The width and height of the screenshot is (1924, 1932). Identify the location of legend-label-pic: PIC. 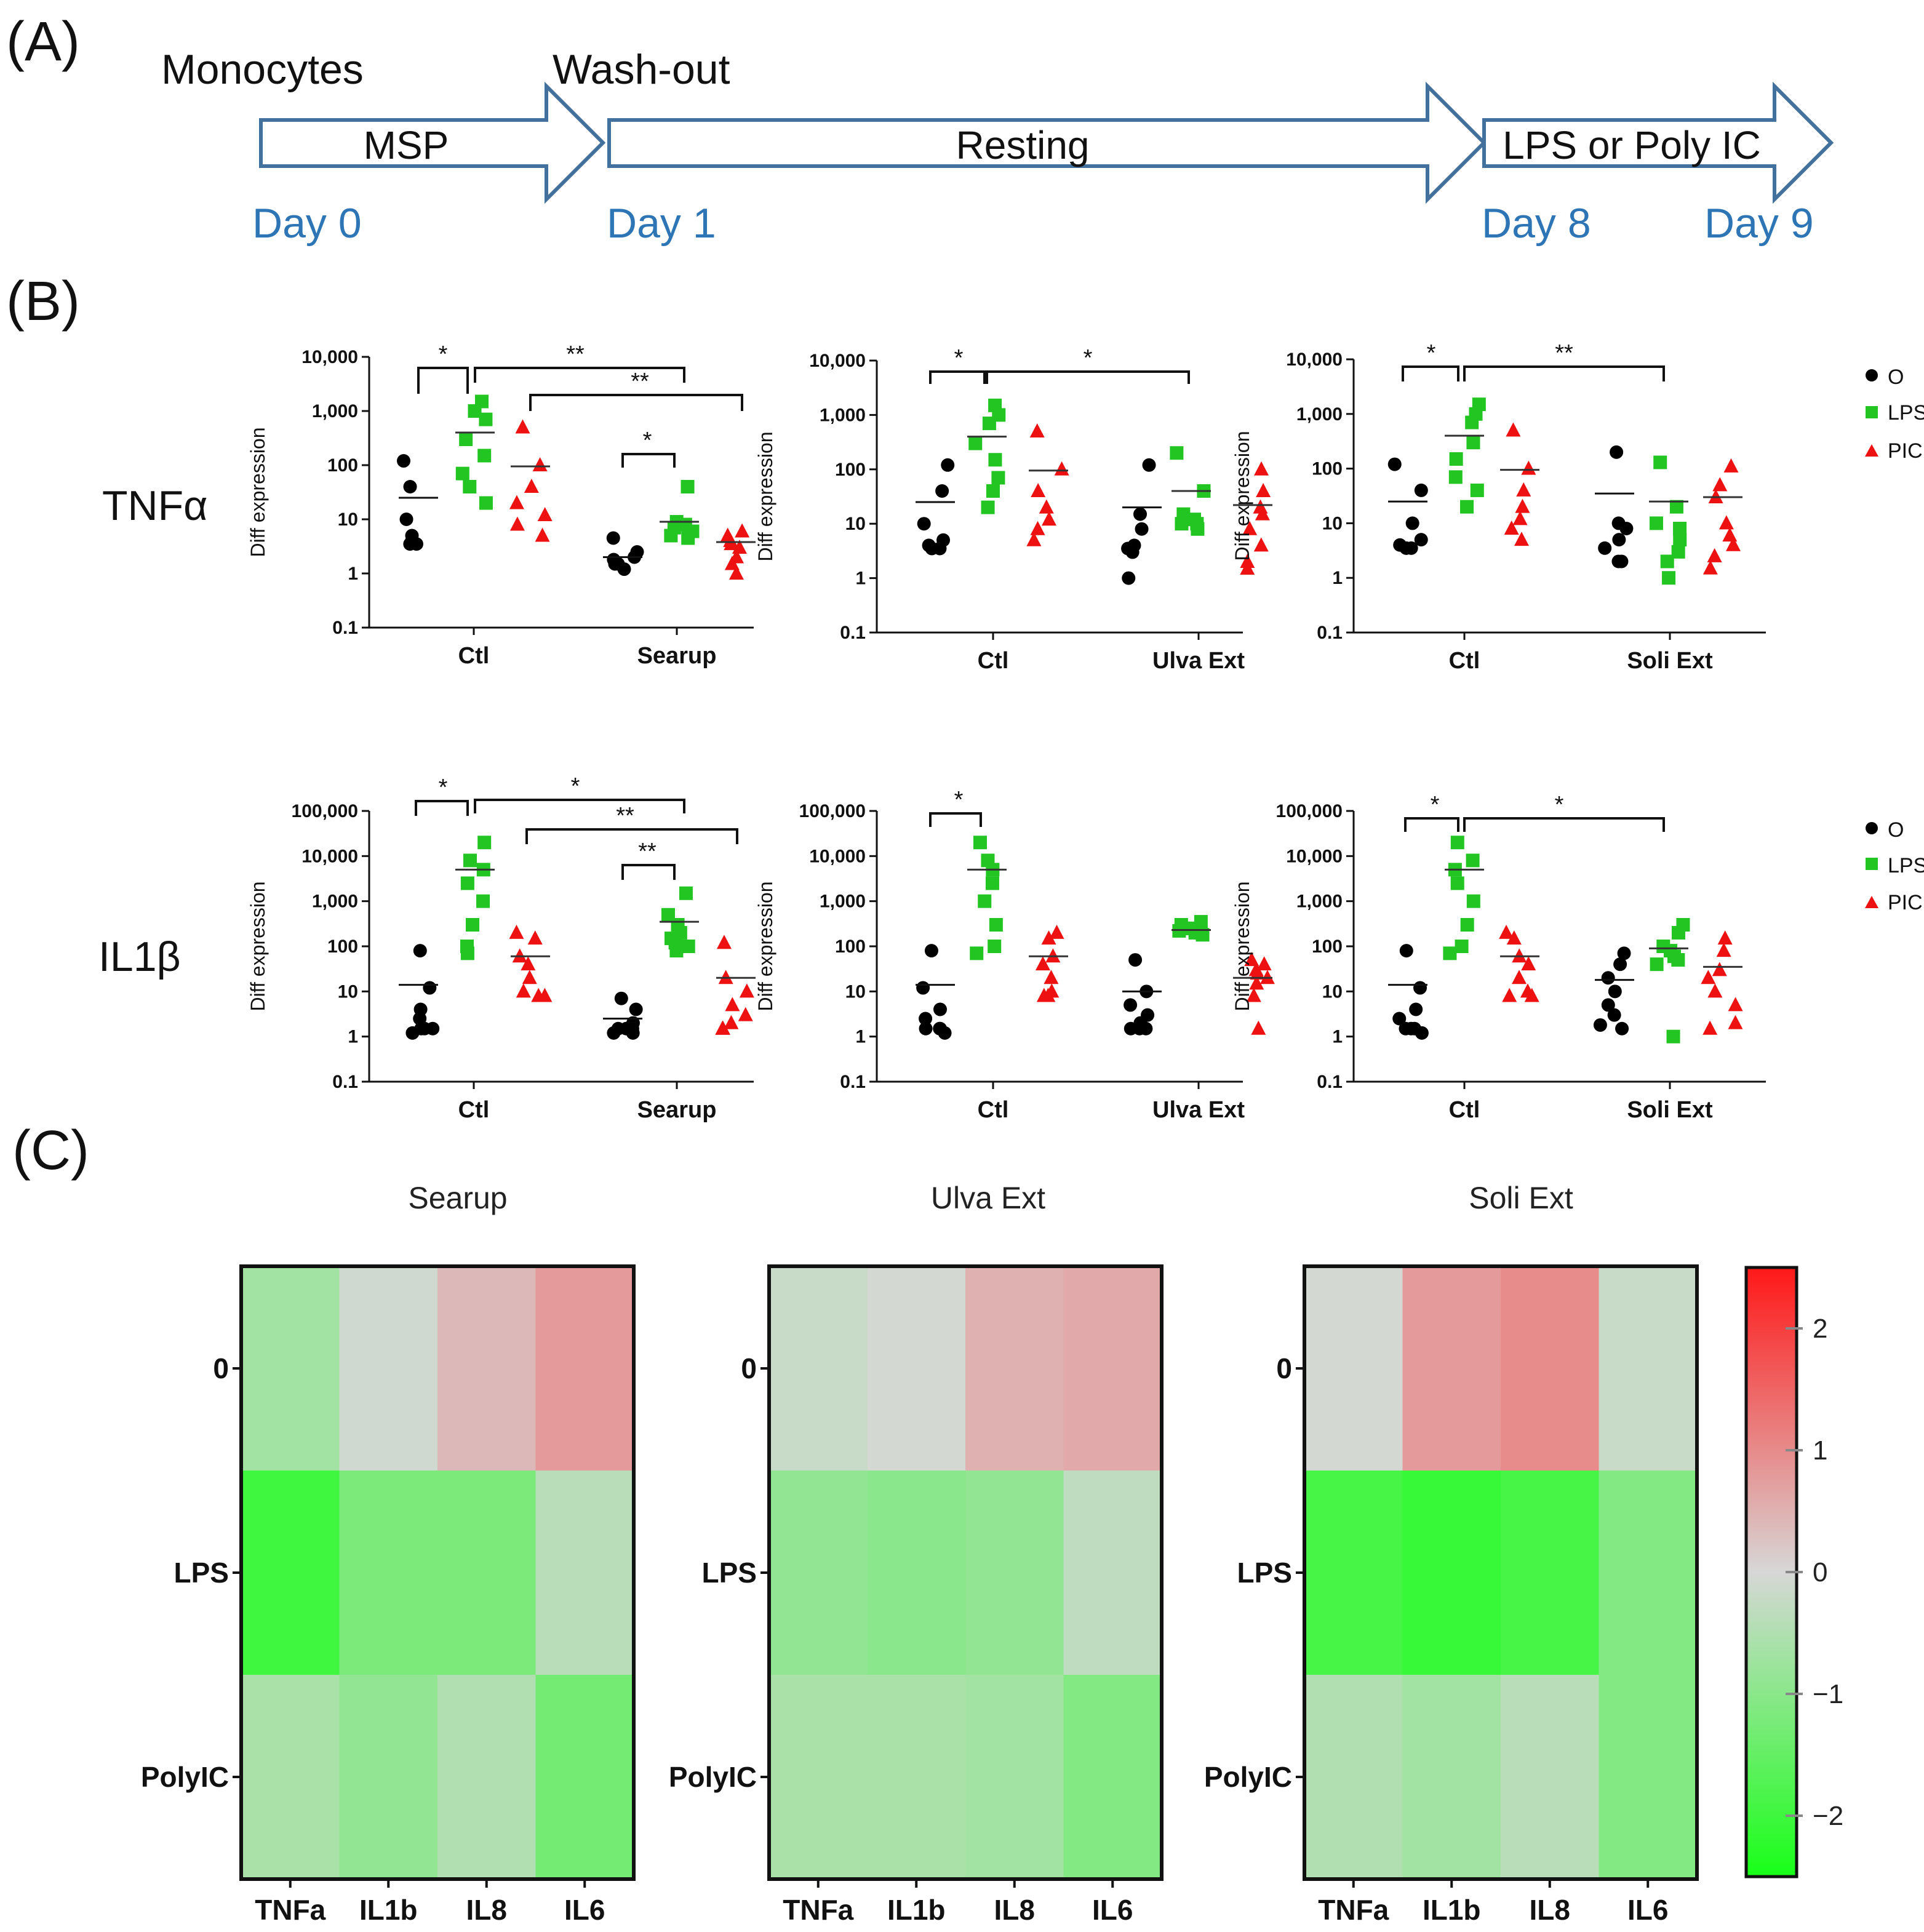
(1905, 451).